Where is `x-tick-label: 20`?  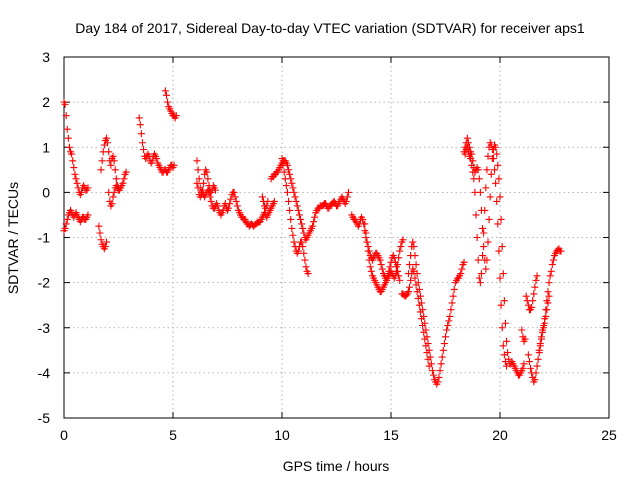 x-tick-label: 20 is located at coordinates (500, 435).